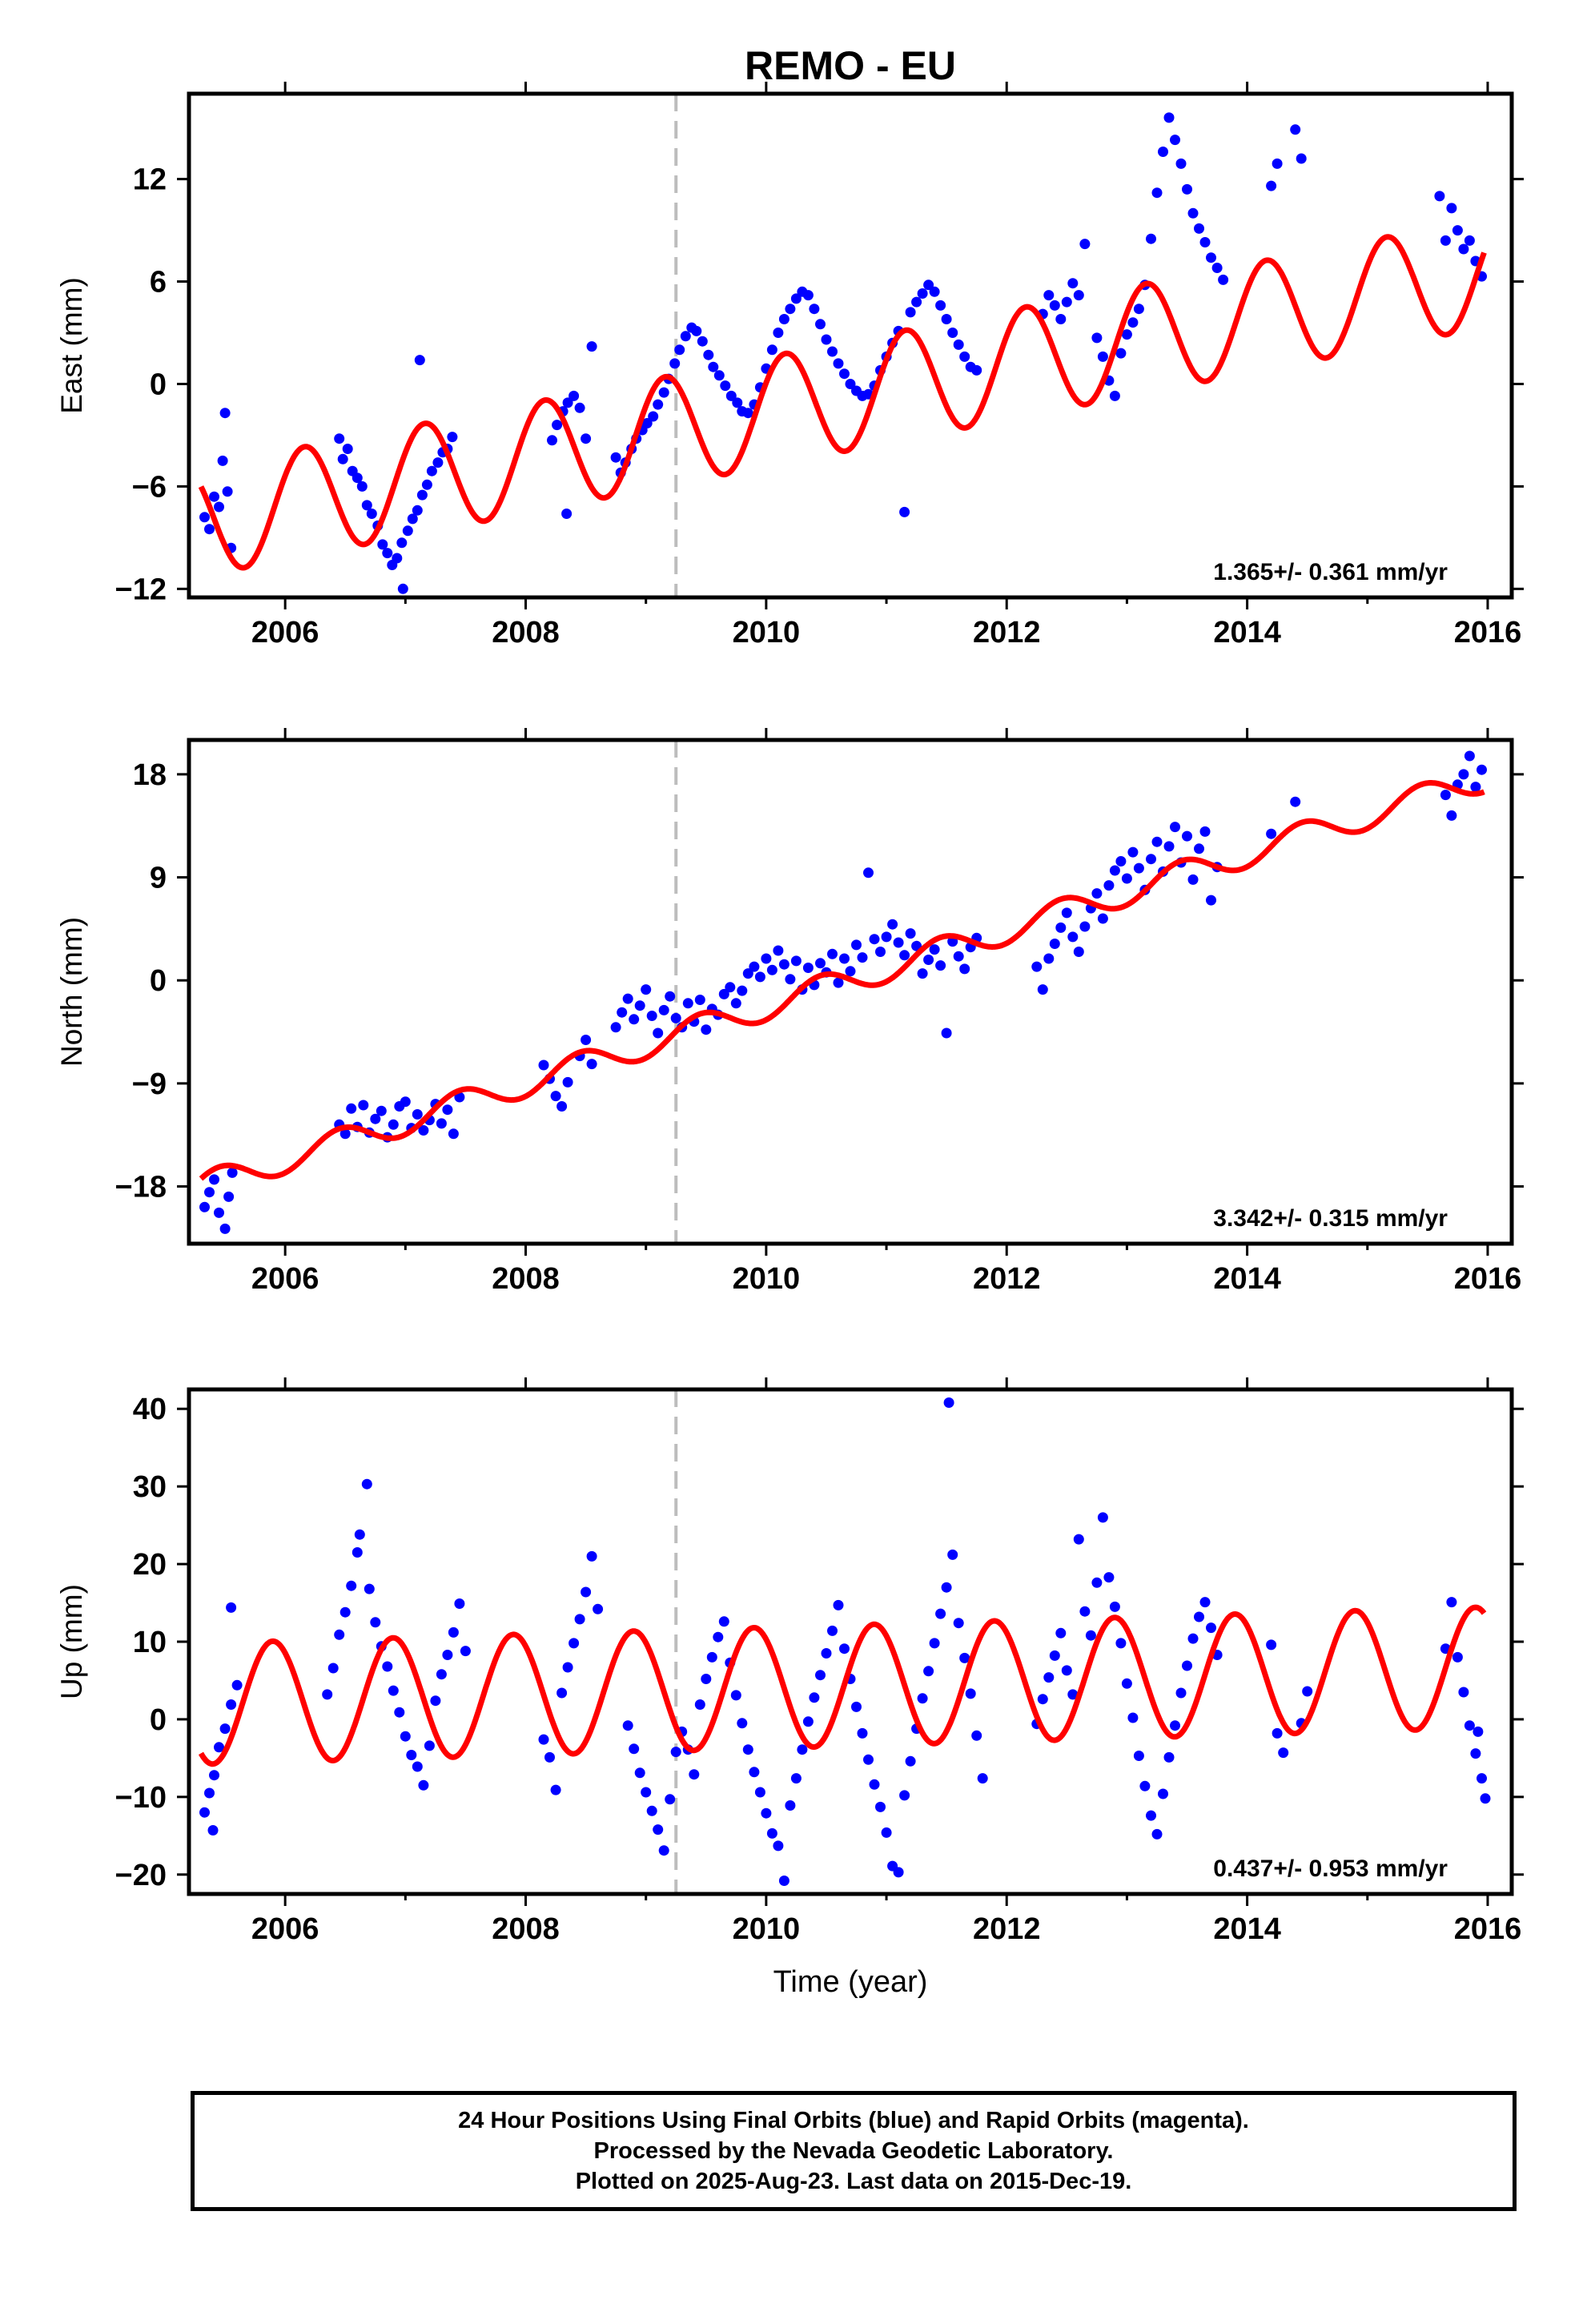  I want to click on x-tick-label: 2016, so click(1488, 1929).